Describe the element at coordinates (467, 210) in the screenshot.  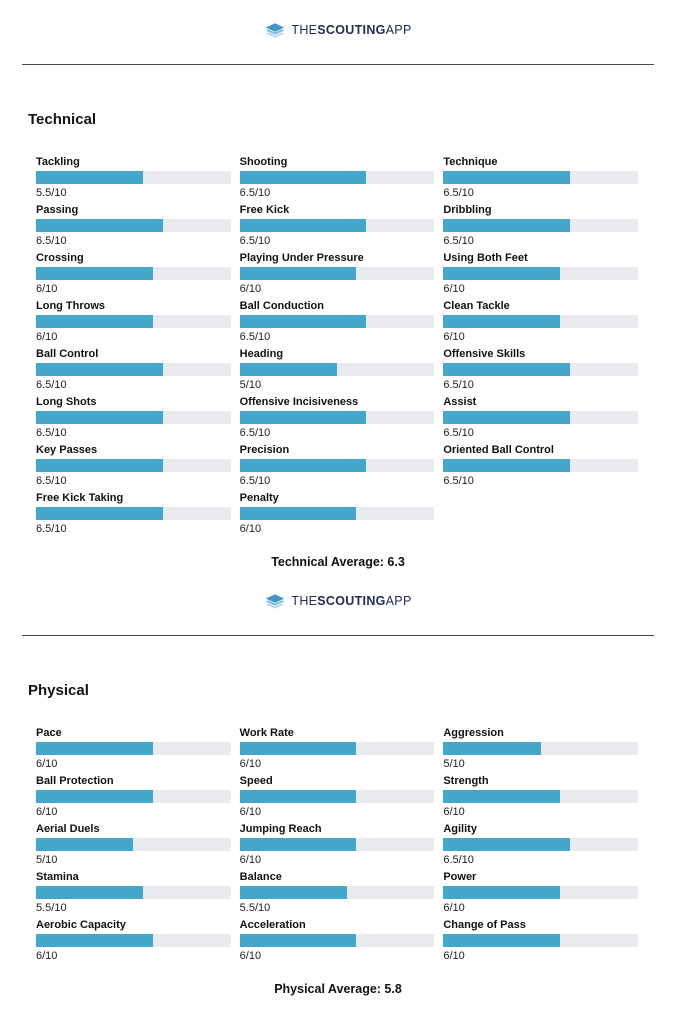
I see `skill-label: Dribbling` at that location.